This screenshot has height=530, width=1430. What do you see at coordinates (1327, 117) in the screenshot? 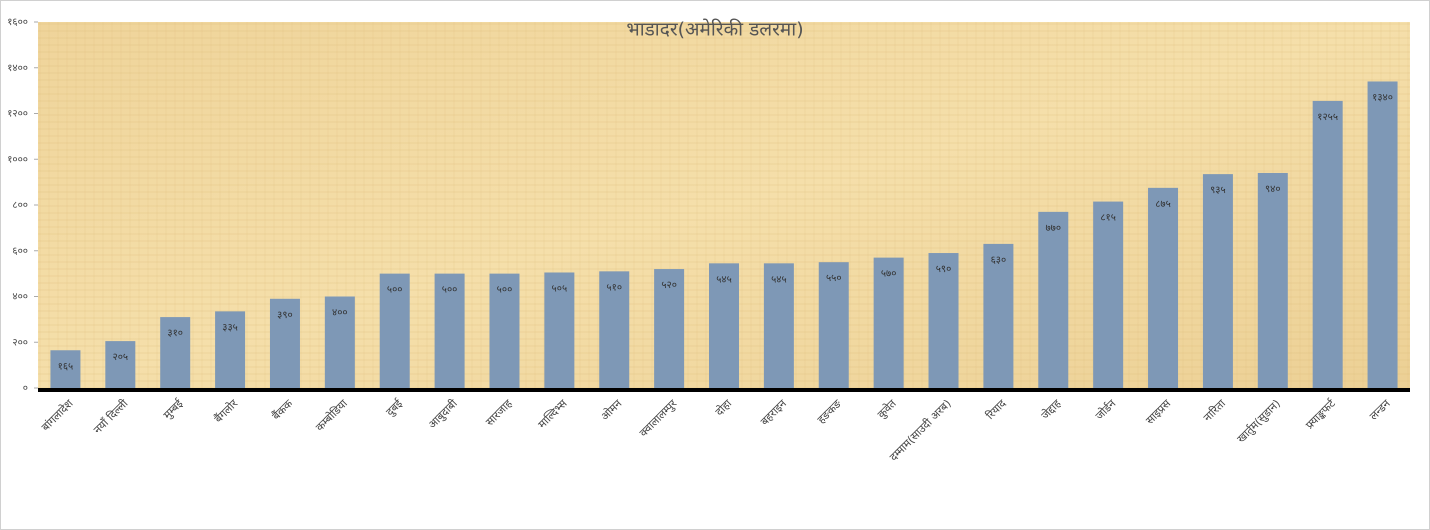
I see `value-label: १२५५` at bounding box center [1327, 117].